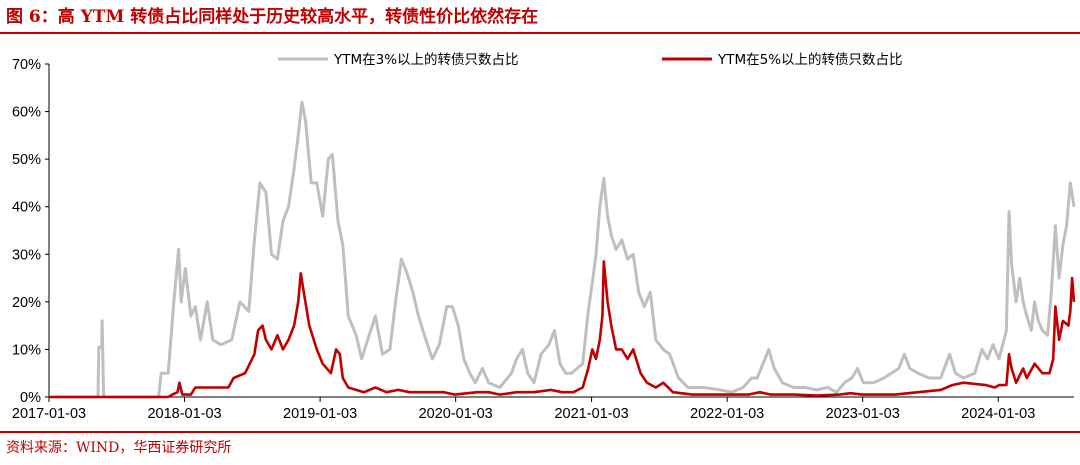  I want to click on footer-rule, so click(540, 432).